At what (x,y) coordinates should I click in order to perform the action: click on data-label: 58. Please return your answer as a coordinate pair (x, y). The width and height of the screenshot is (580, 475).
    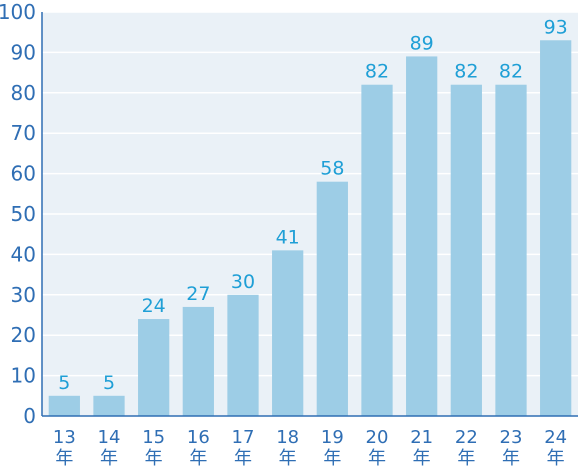
    Looking at the image, I should click on (332, 169).